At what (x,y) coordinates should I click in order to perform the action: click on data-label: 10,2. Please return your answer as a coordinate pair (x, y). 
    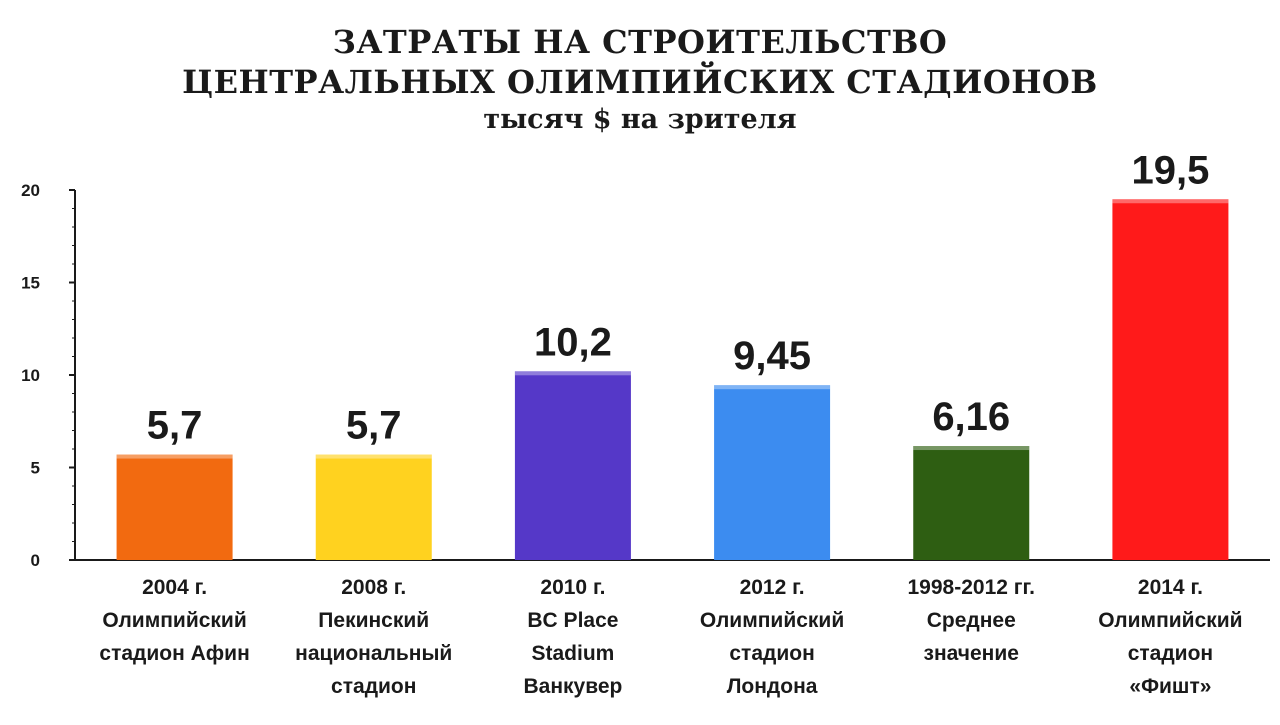
    Looking at the image, I should click on (573, 342).